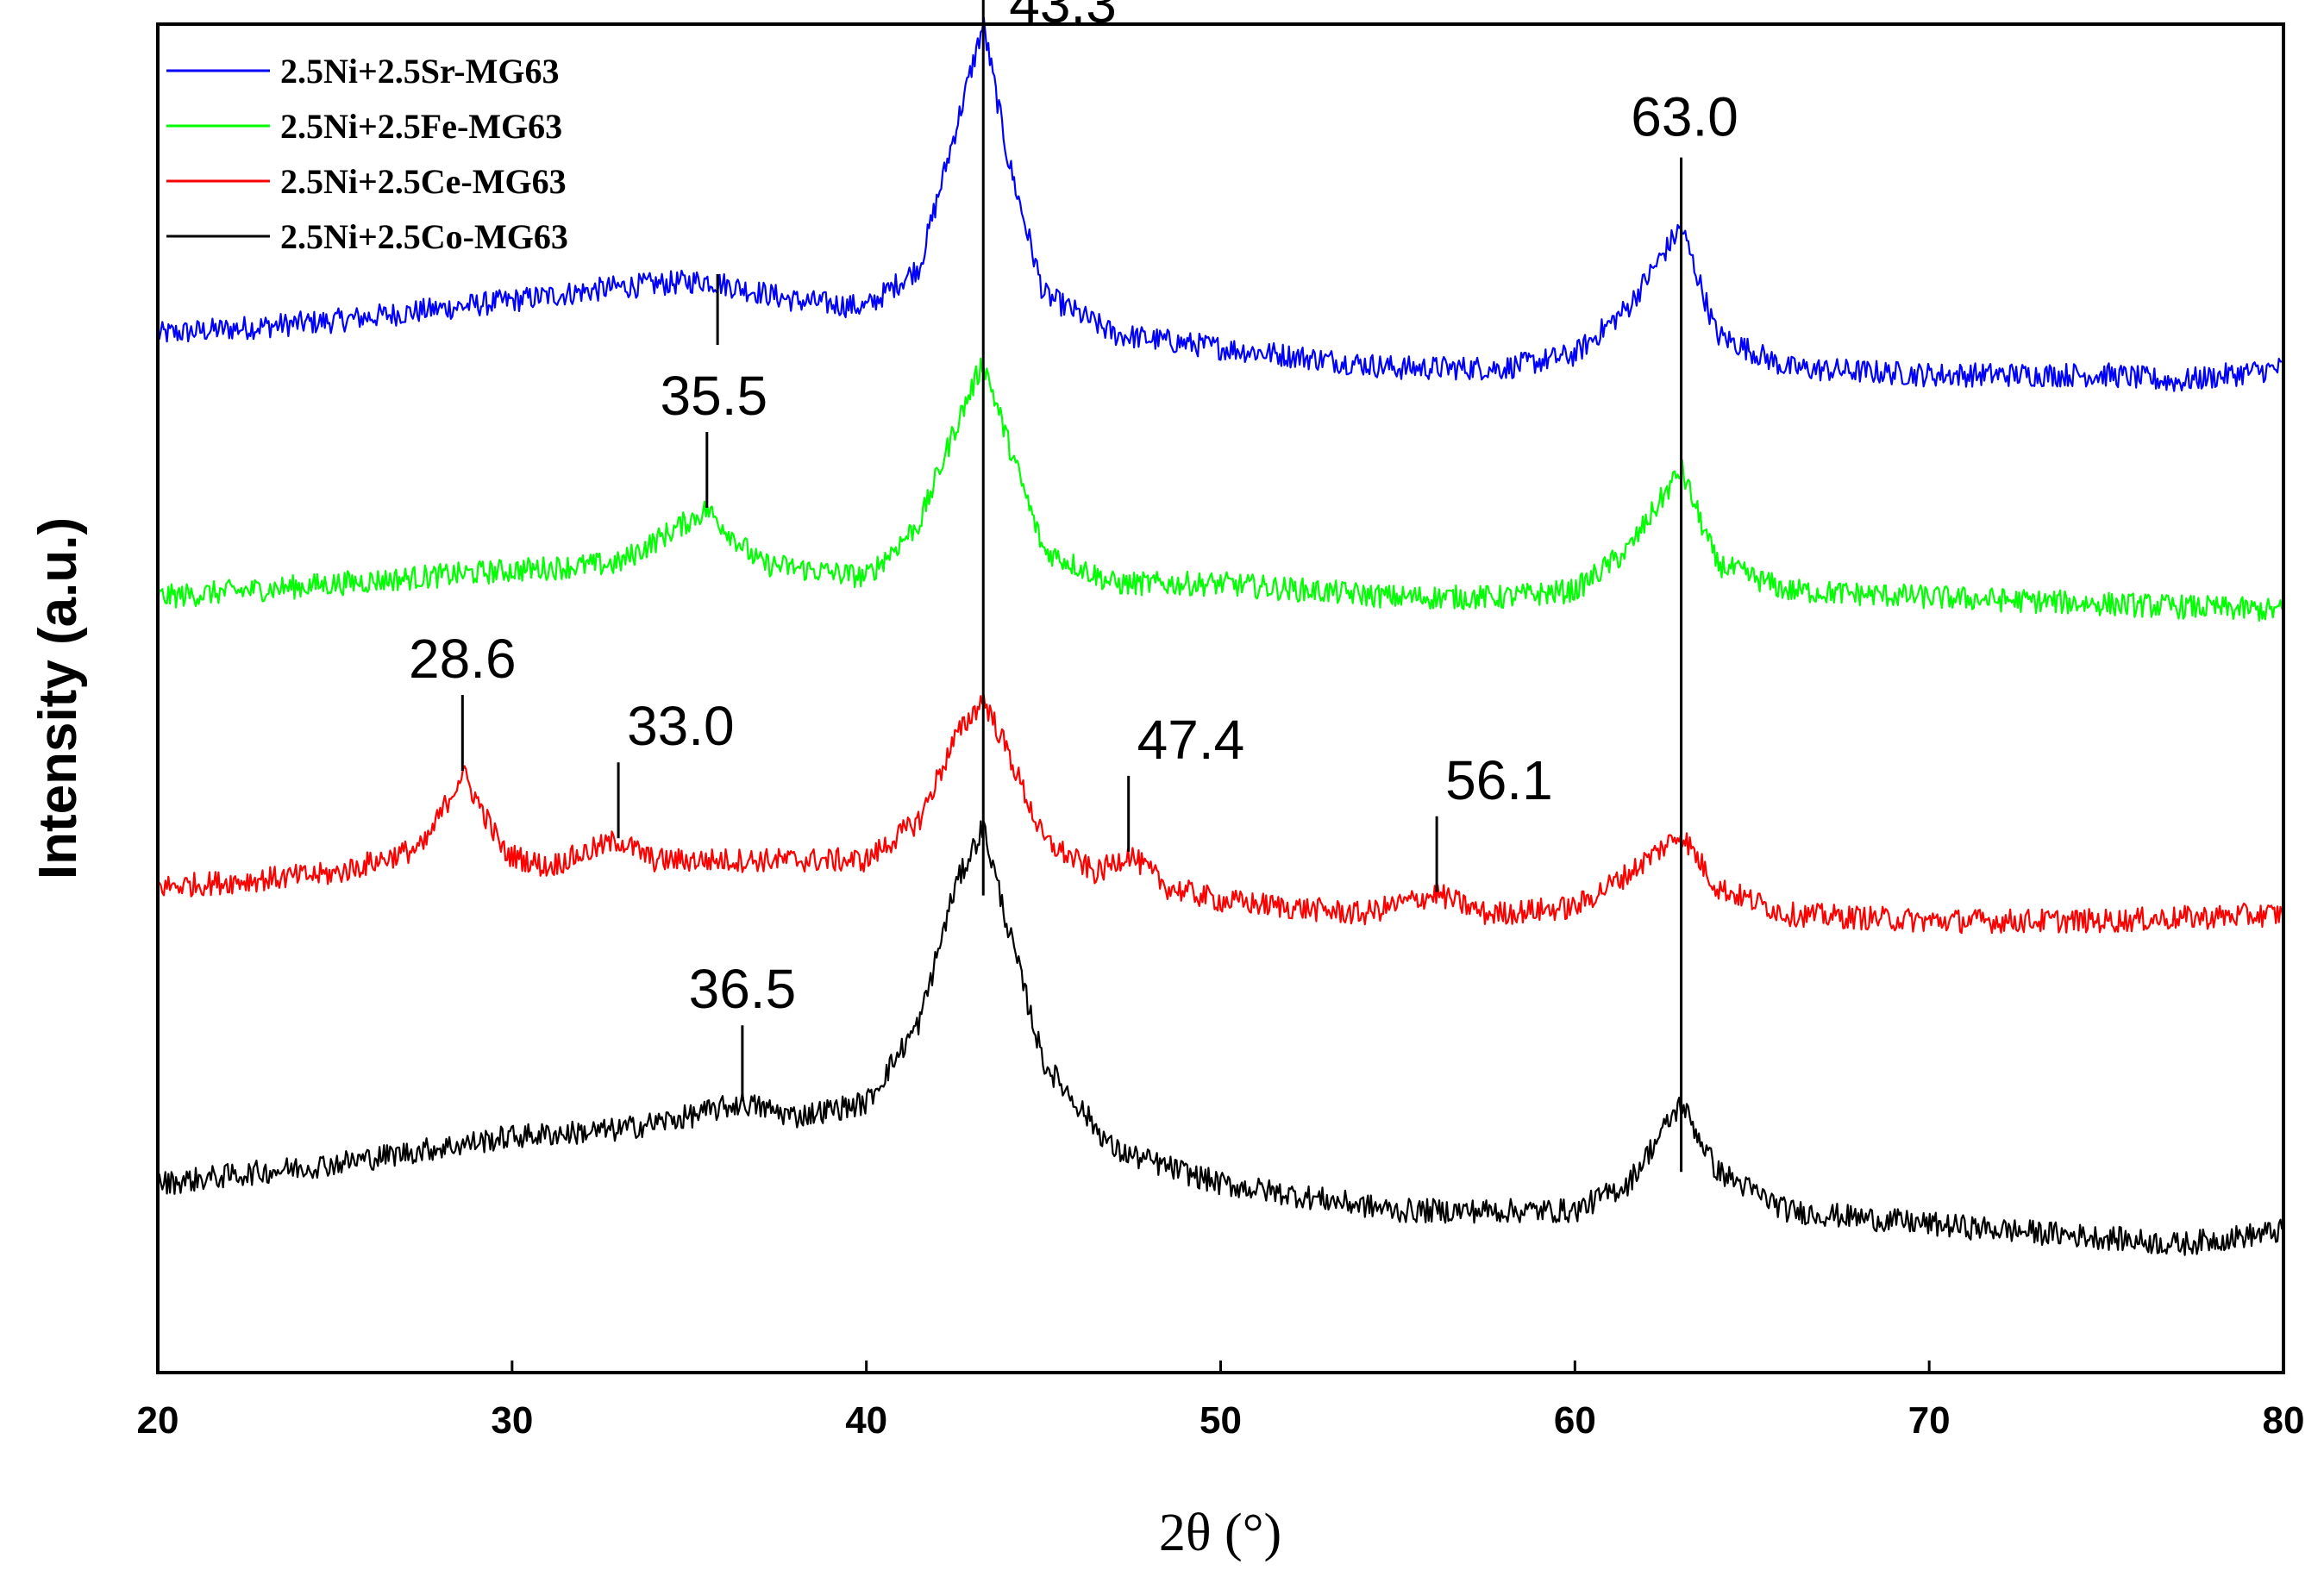  What do you see at coordinates (1499, 780) in the screenshot?
I see `peak-label: 56.1` at bounding box center [1499, 780].